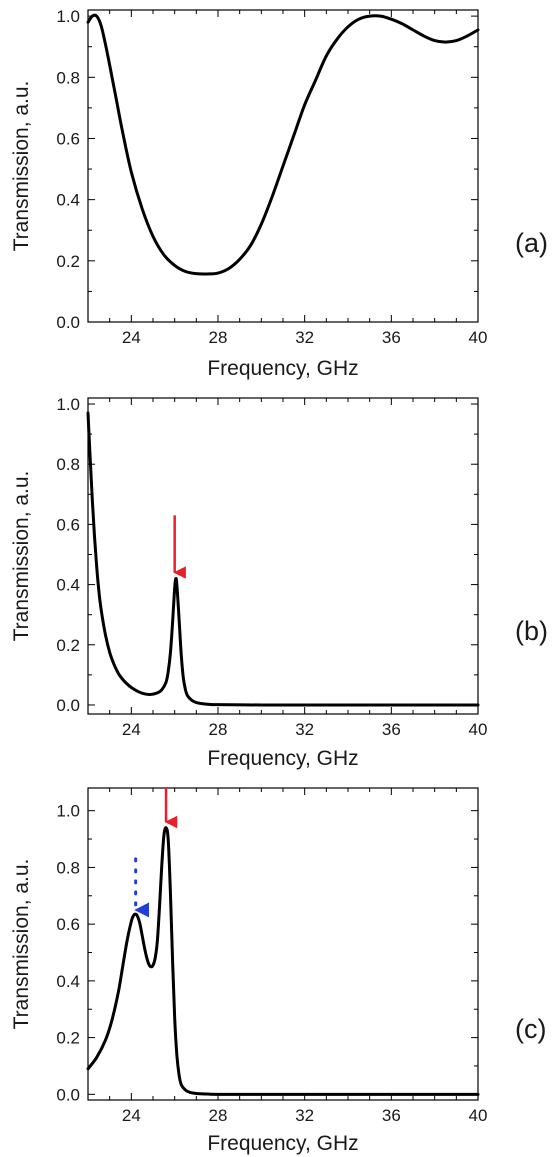 Image resolution: width=559 pixels, height=1157 pixels. What do you see at coordinates (68, 1038) in the screenshot?
I see `y-tick-label-c: 0.2` at bounding box center [68, 1038].